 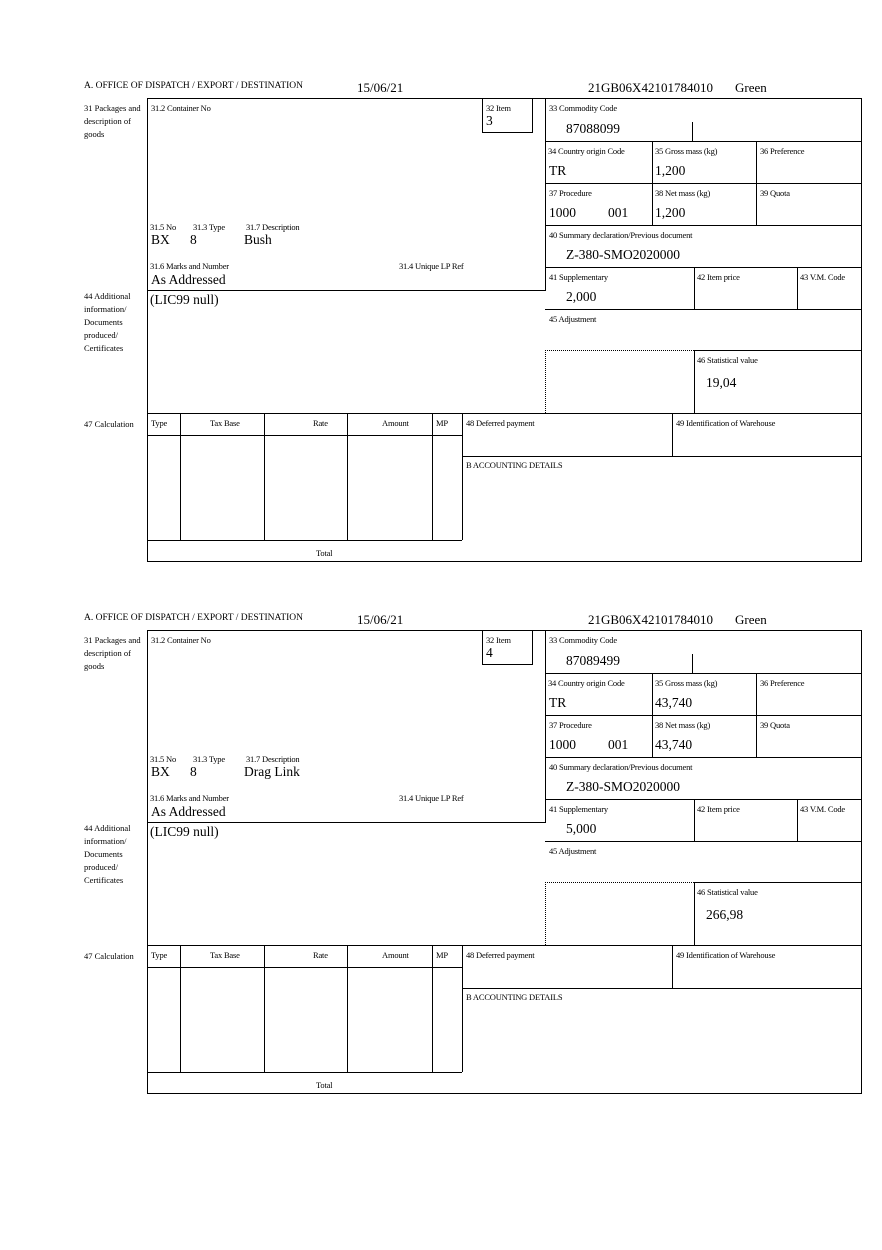 What do you see at coordinates (683, 193) in the screenshot?
I see `net-mass-label: 38 Net mass (kg)` at bounding box center [683, 193].